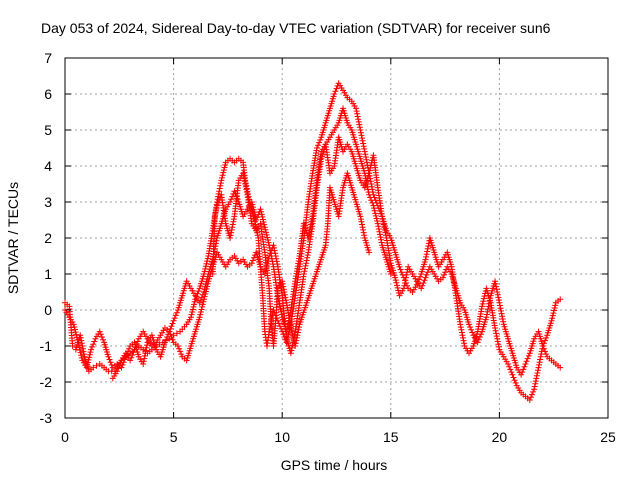  What do you see at coordinates (46, 346) in the screenshot?
I see `y-tick-label: -1` at bounding box center [46, 346].